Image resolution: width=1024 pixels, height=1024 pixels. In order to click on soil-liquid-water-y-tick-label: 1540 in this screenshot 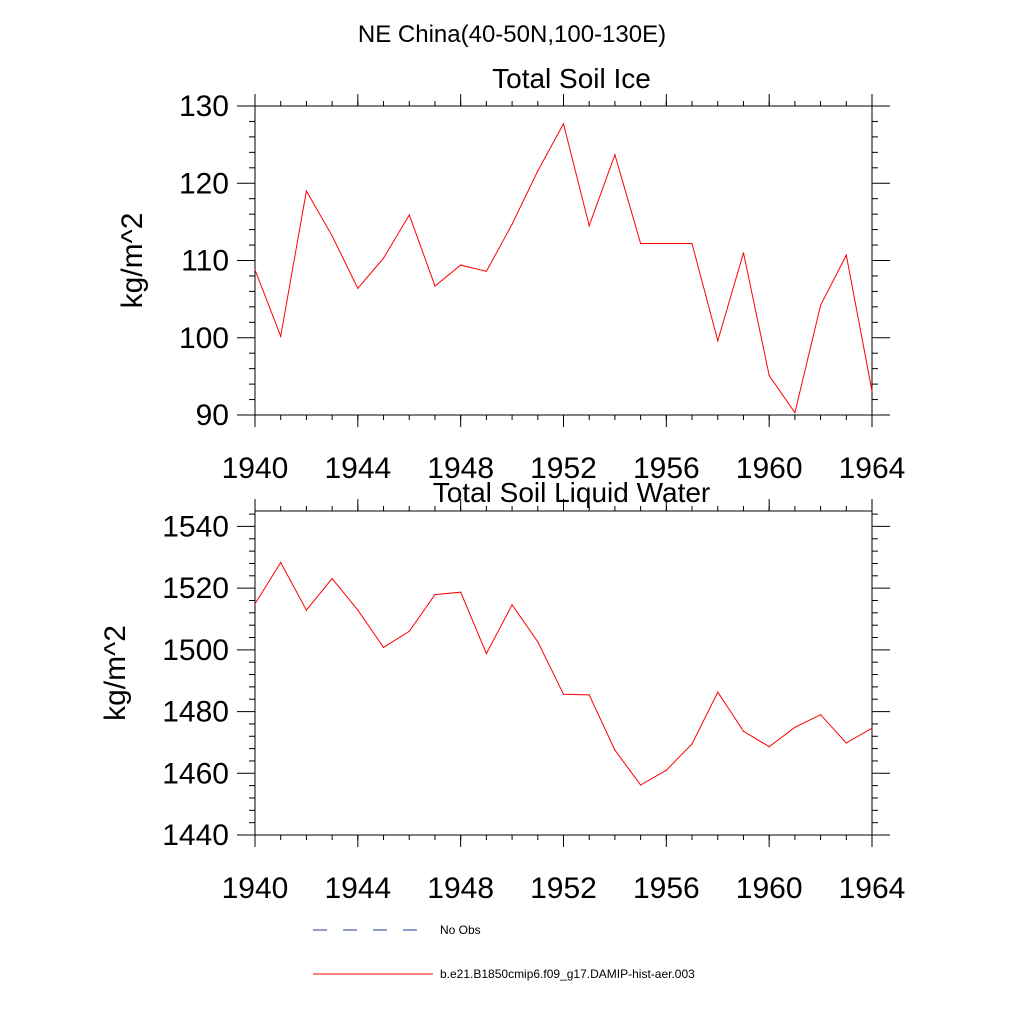, I will do `click(195, 526)`.